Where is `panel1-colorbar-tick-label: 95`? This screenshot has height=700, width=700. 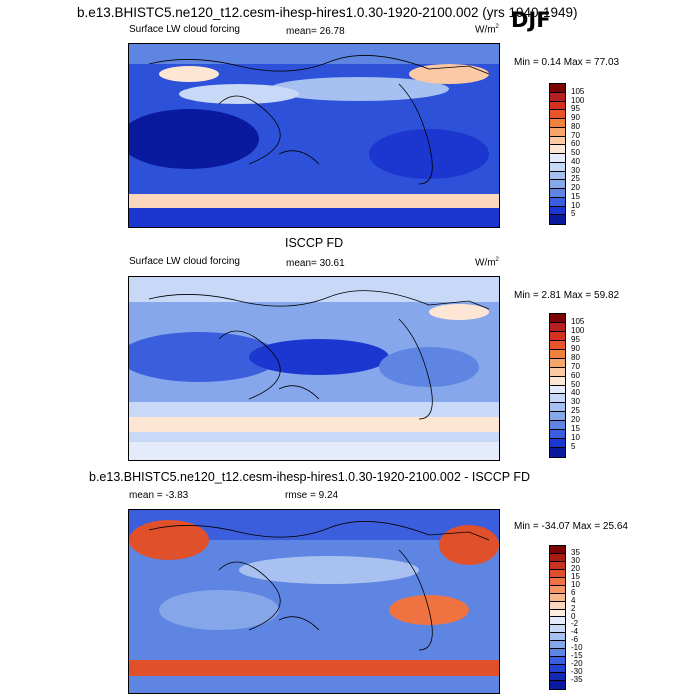 panel1-colorbar-tick-label: 95 is located at coordinates (575, 109).